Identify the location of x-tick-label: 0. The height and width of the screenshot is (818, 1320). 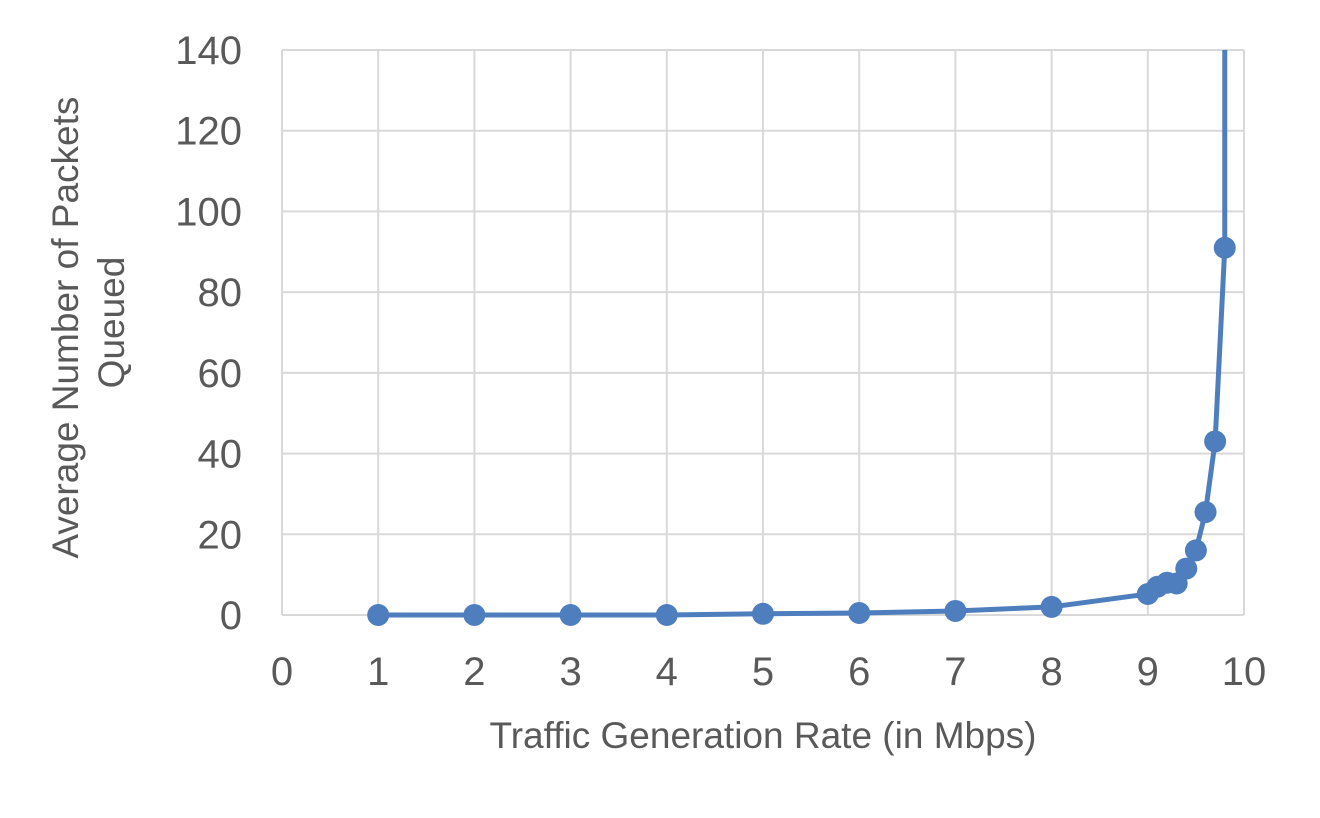
(282, 672).